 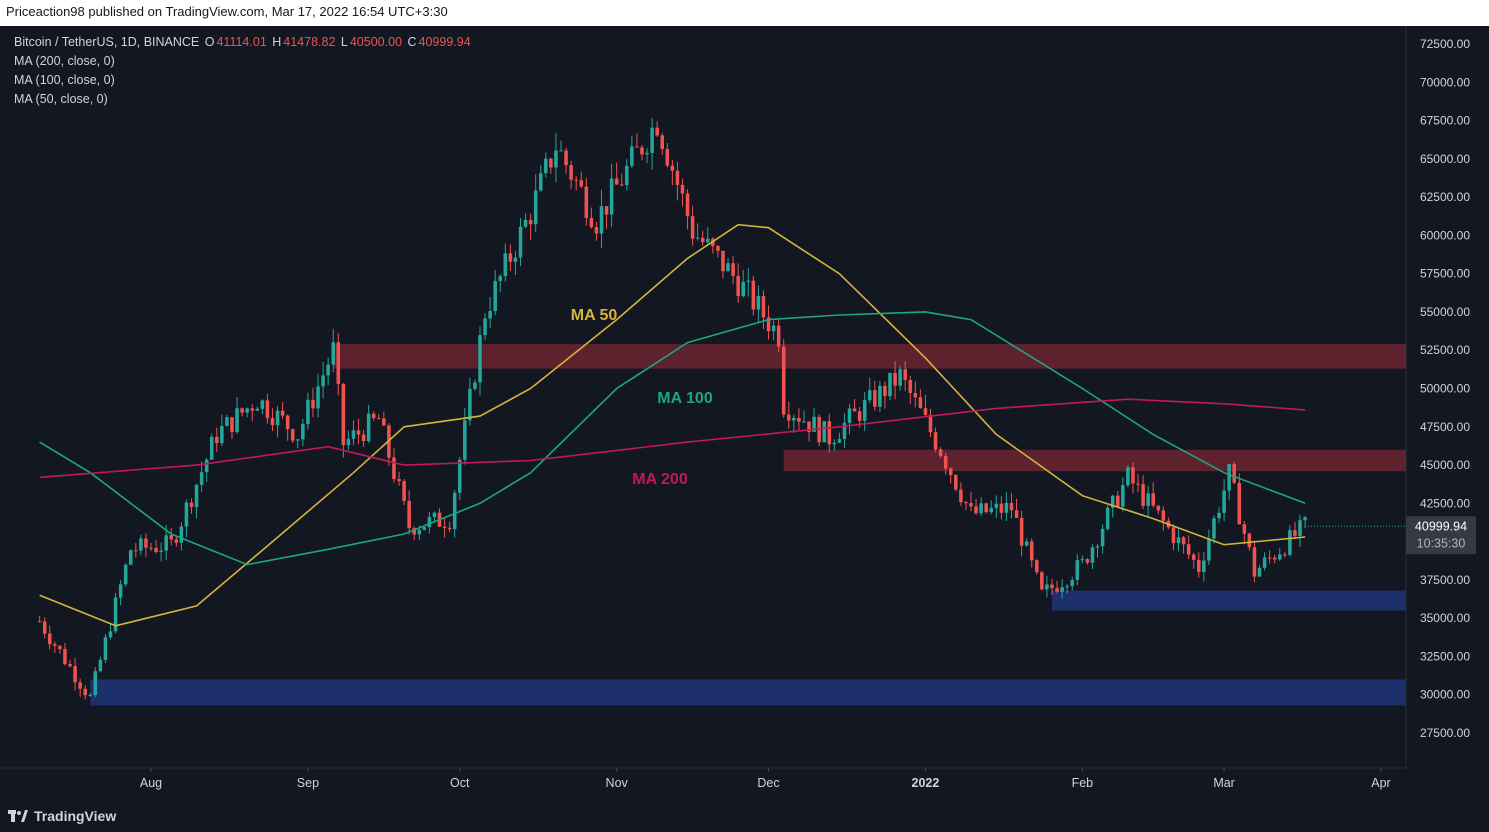 What do you see at coordinates (1083, 783) in the screenshot?
I see `time-tick-label: Feb` at bounding box center [1083, 783].